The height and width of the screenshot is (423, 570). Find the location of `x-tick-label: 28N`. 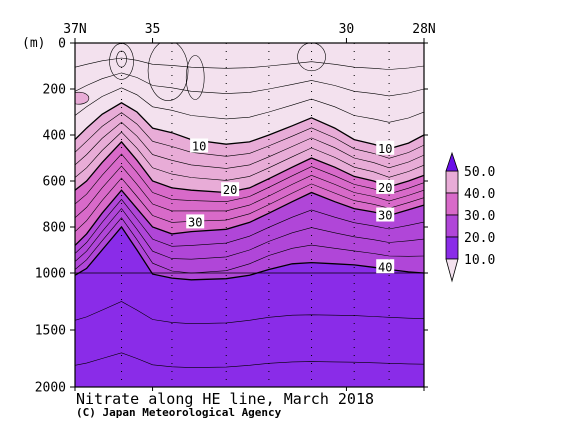

x-tick-label: 28N is located at coordinates (423, 29).